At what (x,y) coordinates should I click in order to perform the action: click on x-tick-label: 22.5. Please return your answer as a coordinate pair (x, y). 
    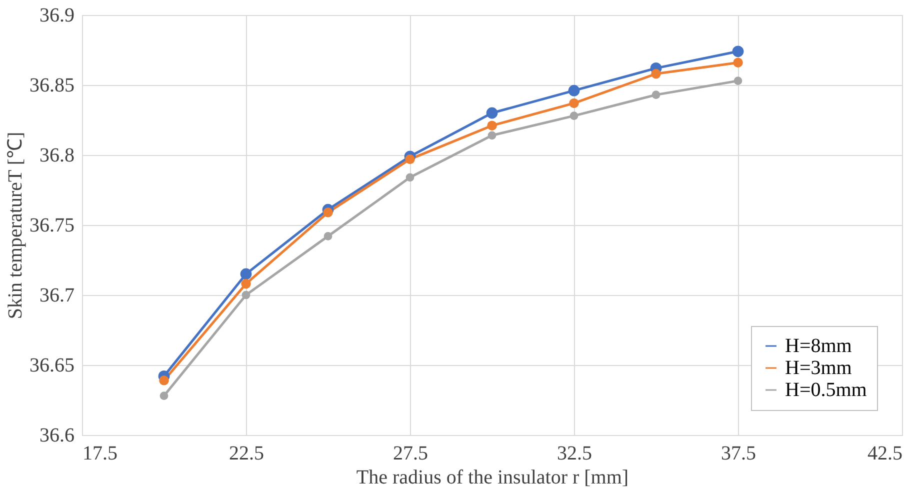
    Looking at the image, I should click on (246, 453).